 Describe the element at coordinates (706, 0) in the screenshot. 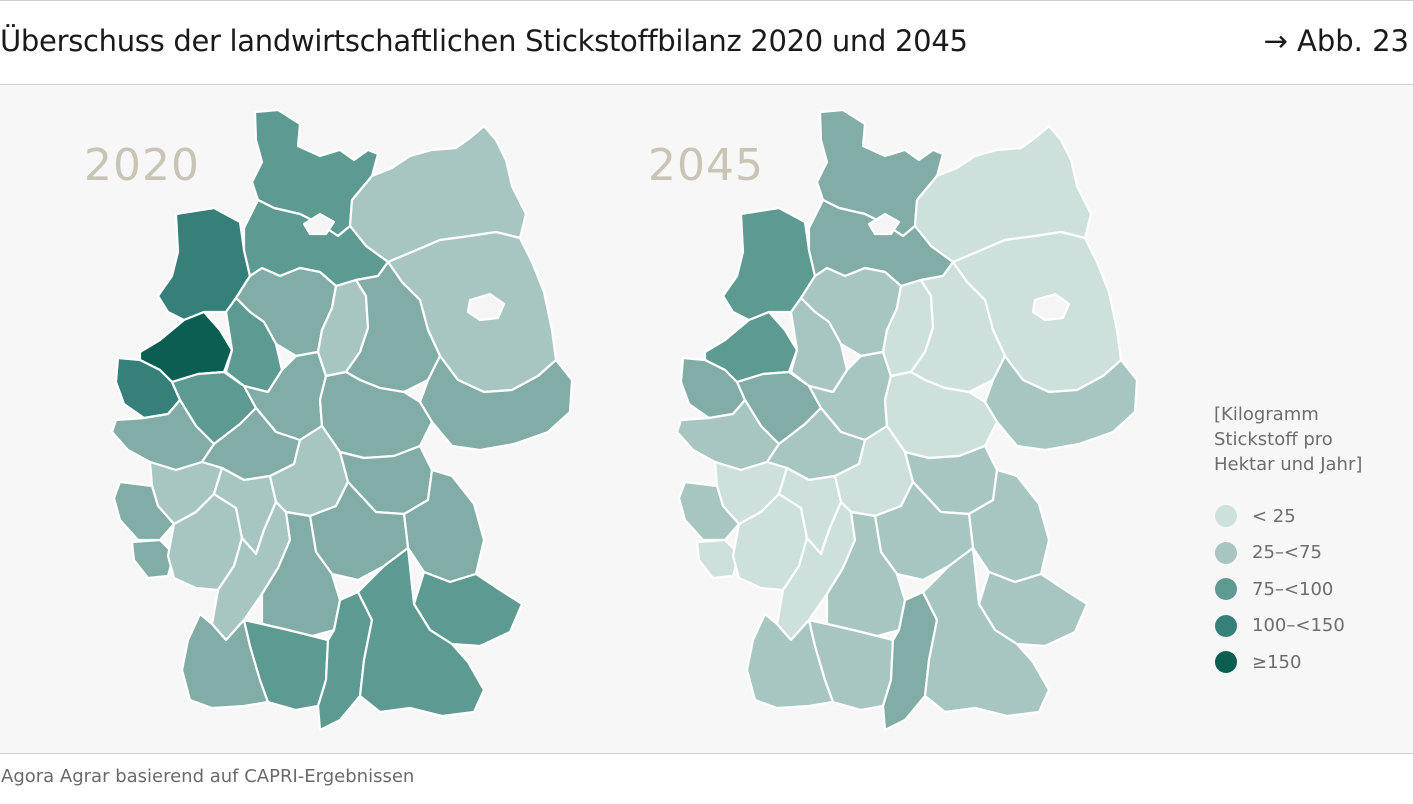

I see `top-rule` at that location.